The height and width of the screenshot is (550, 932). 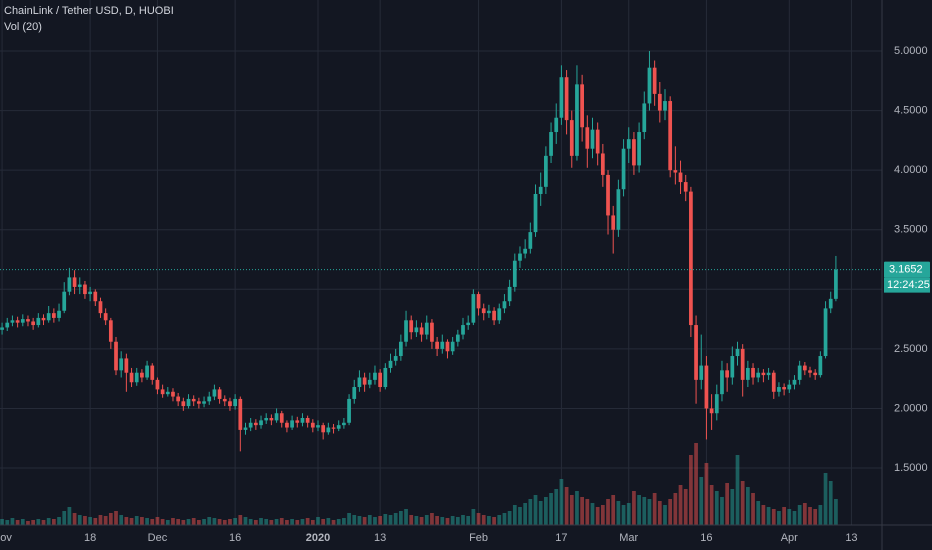 What do you see at coordinates (911, 110) in the screenshot?
I see `y-tick-label: 4.5000` at bounding box center [911, 110].